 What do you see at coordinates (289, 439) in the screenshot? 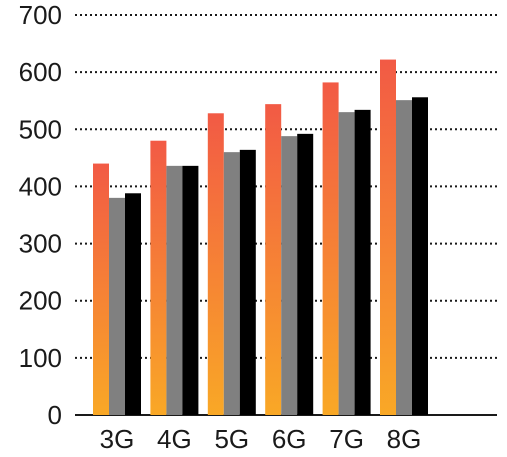
I see `x-tick-label: 6G` at bounding box center [289, 439].